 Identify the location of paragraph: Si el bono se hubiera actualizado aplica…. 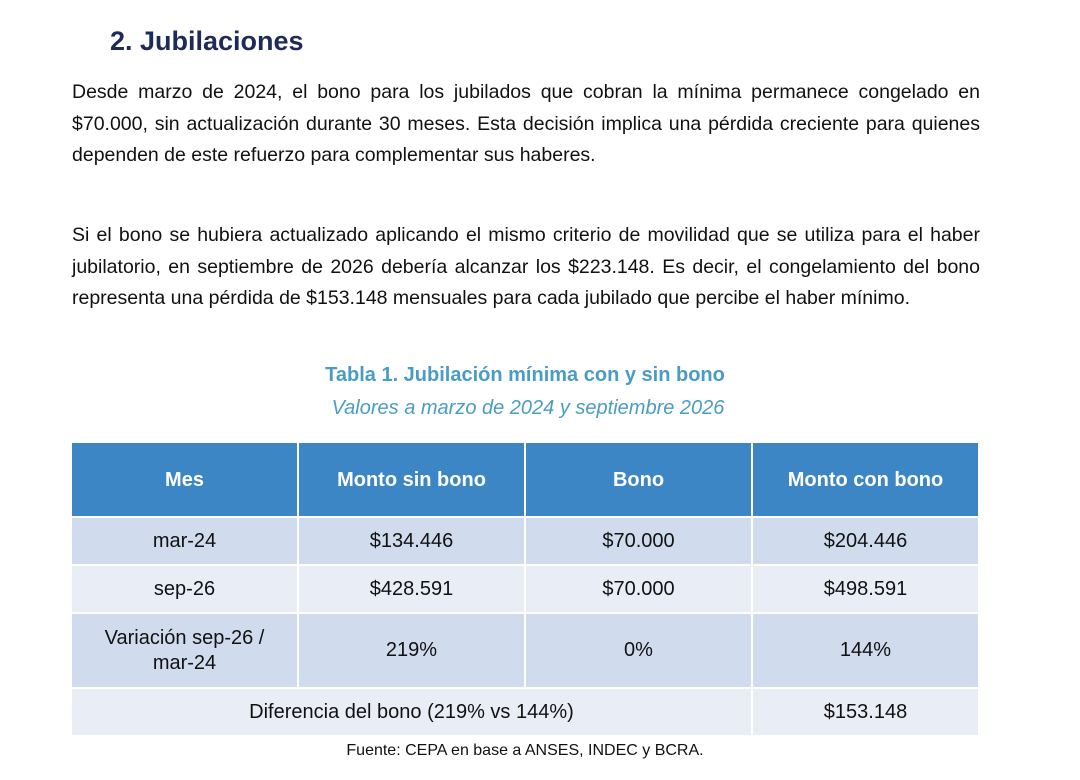
(526, 266).